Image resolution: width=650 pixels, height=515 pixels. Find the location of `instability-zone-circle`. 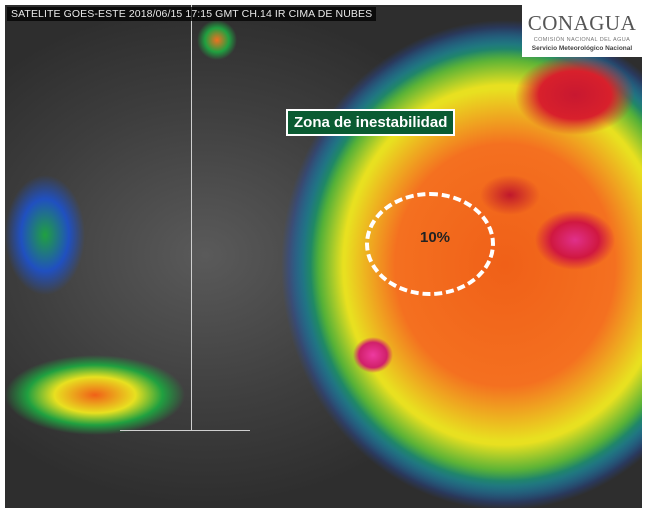

instability-zone-circle is located at coordinates (430, 244).